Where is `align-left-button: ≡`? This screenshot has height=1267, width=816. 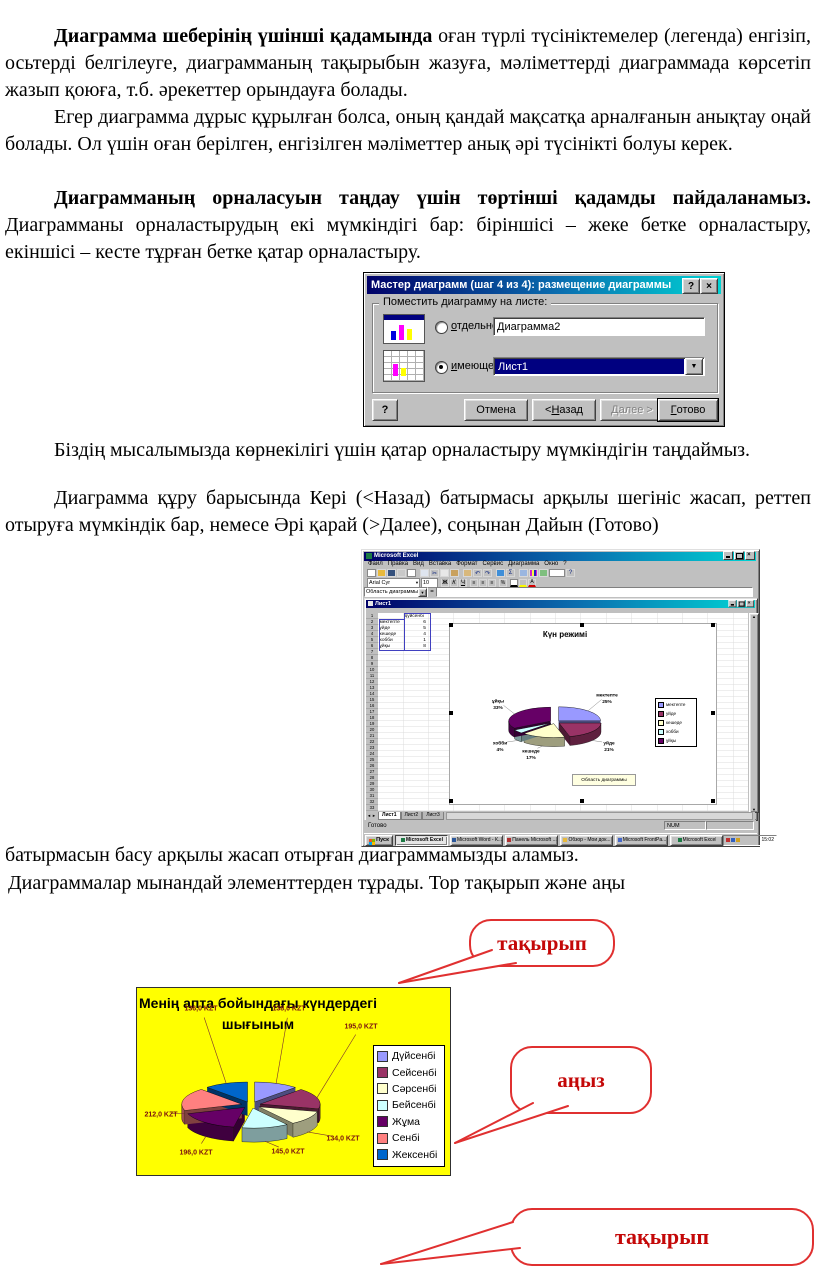 align-left-button: ≡ is located at coordinates (474, 582).